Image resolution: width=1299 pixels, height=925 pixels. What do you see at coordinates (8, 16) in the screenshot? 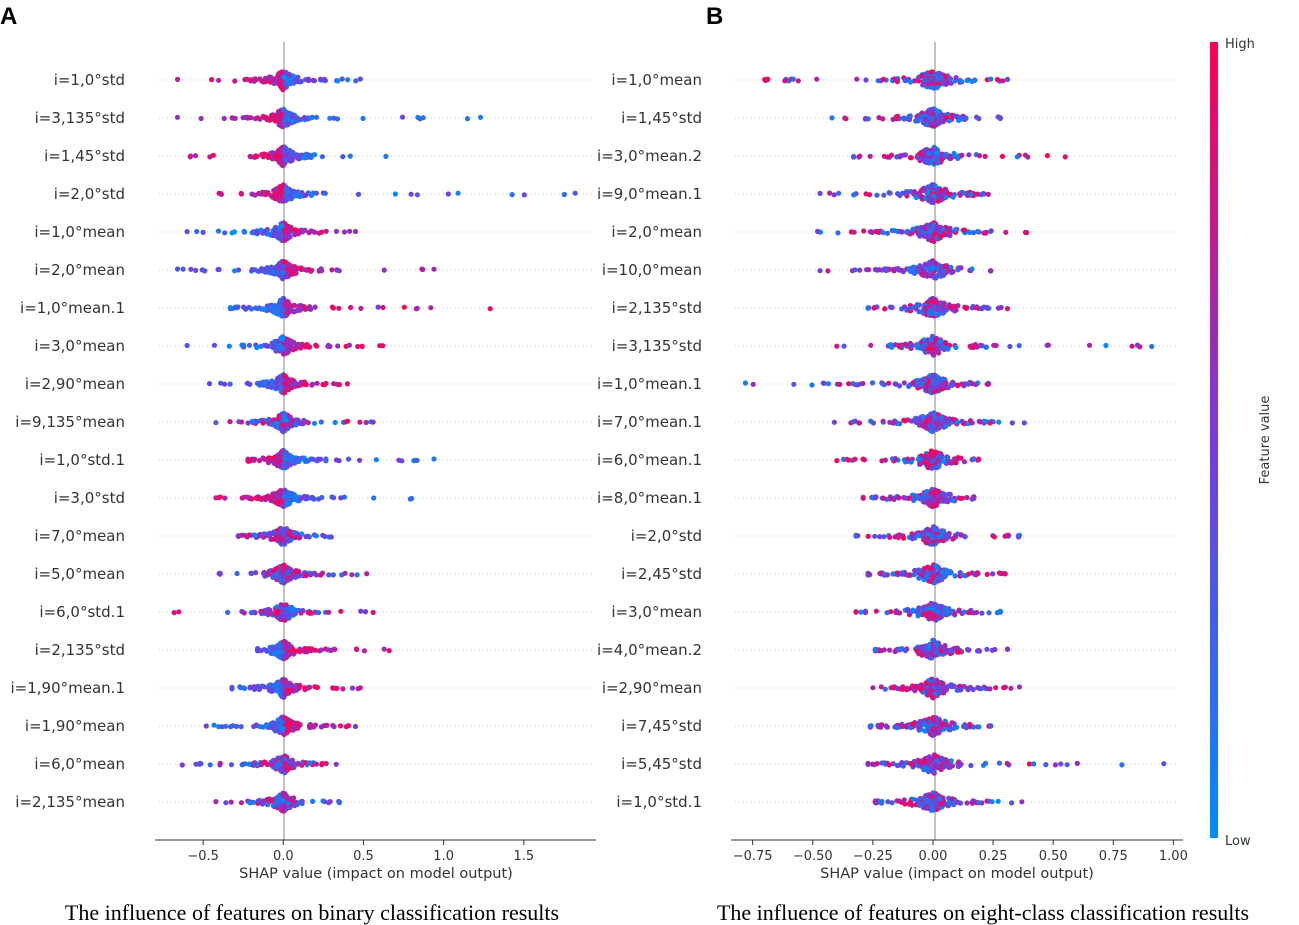
I see `panel-a-letter: A` at bounding box center [8, 16].